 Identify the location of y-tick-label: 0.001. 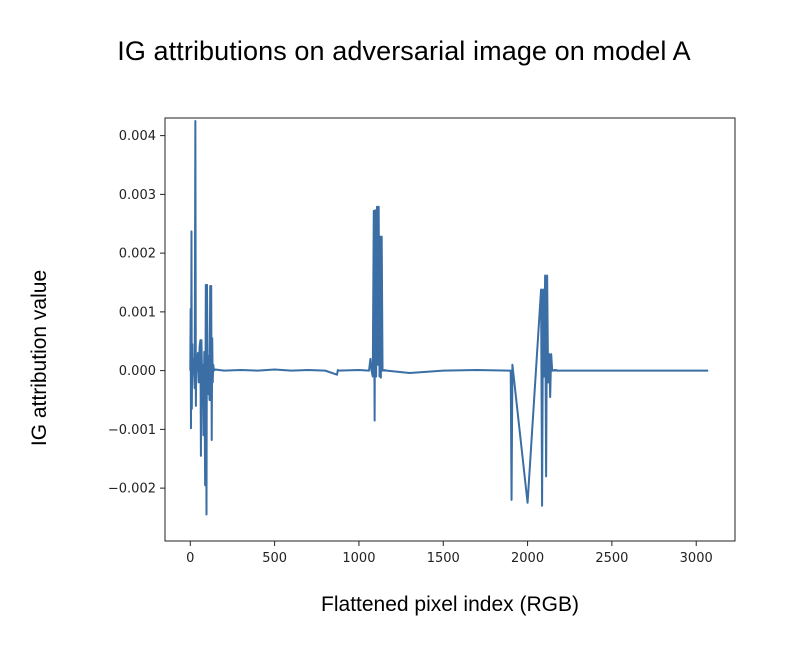
(137, 312).